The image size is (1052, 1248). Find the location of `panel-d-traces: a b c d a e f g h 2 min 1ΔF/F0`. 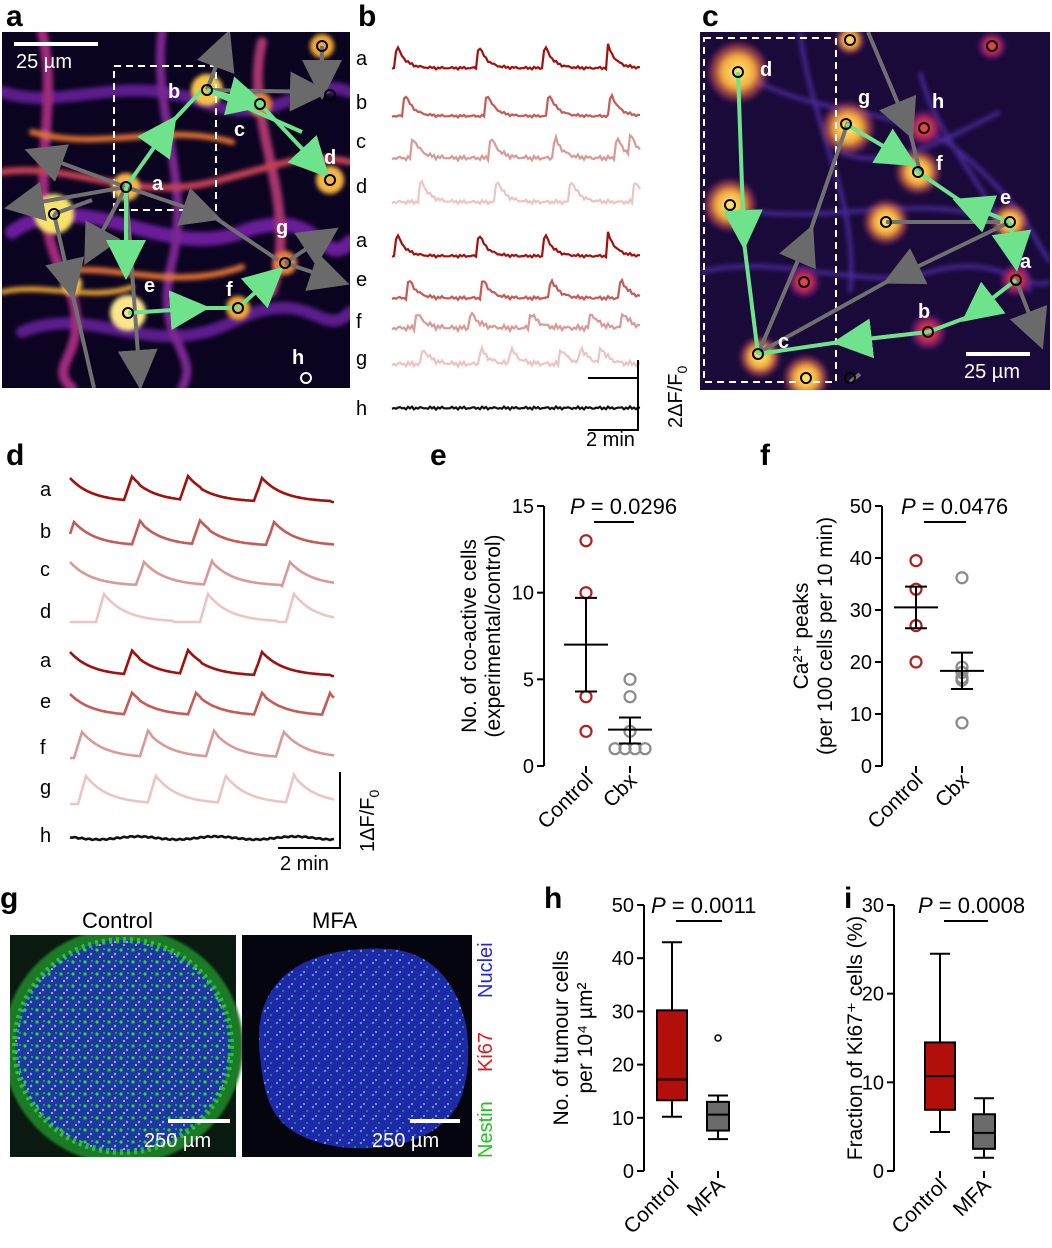

panel-d-traces: a b c d a e f g h 2 min 1ΔF/F0 is located at coordinates (211, 674).